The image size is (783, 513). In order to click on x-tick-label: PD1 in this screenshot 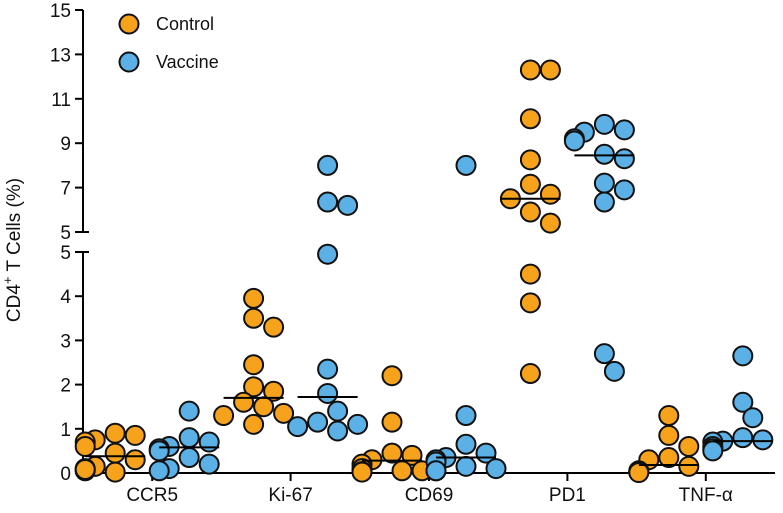, I will do `click(567, 495)`.